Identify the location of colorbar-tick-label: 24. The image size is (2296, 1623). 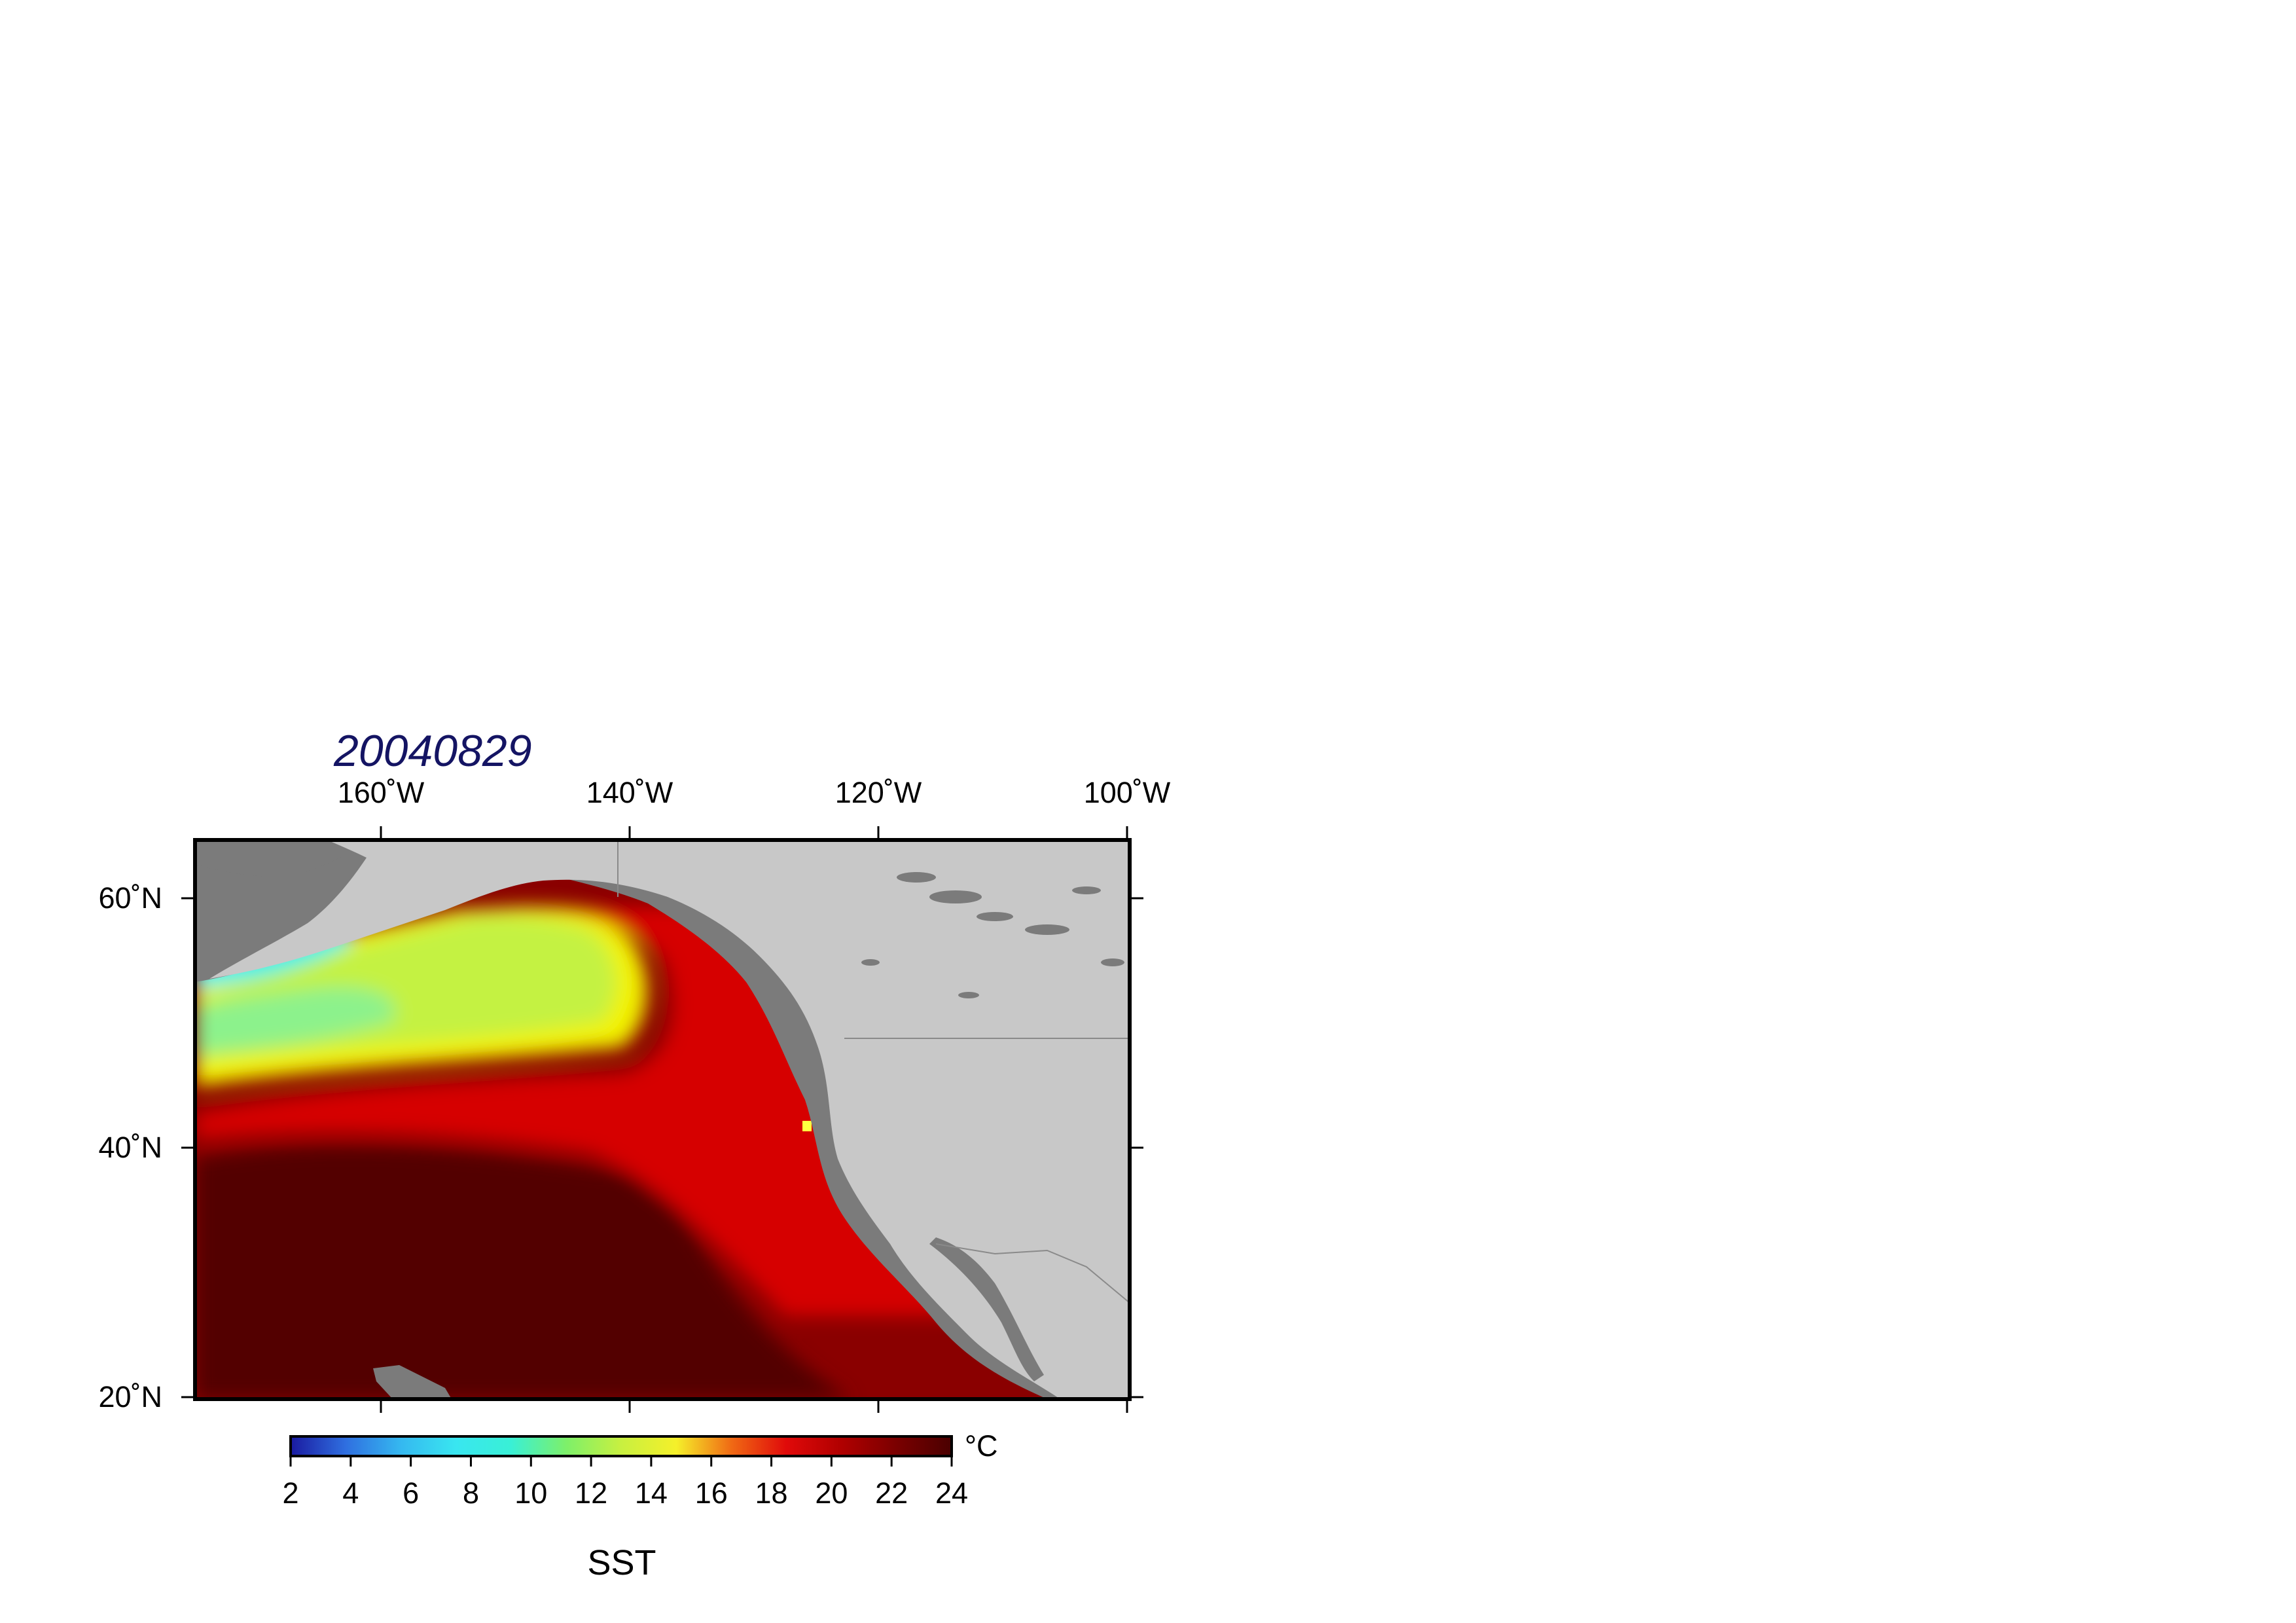
(952, 1493).